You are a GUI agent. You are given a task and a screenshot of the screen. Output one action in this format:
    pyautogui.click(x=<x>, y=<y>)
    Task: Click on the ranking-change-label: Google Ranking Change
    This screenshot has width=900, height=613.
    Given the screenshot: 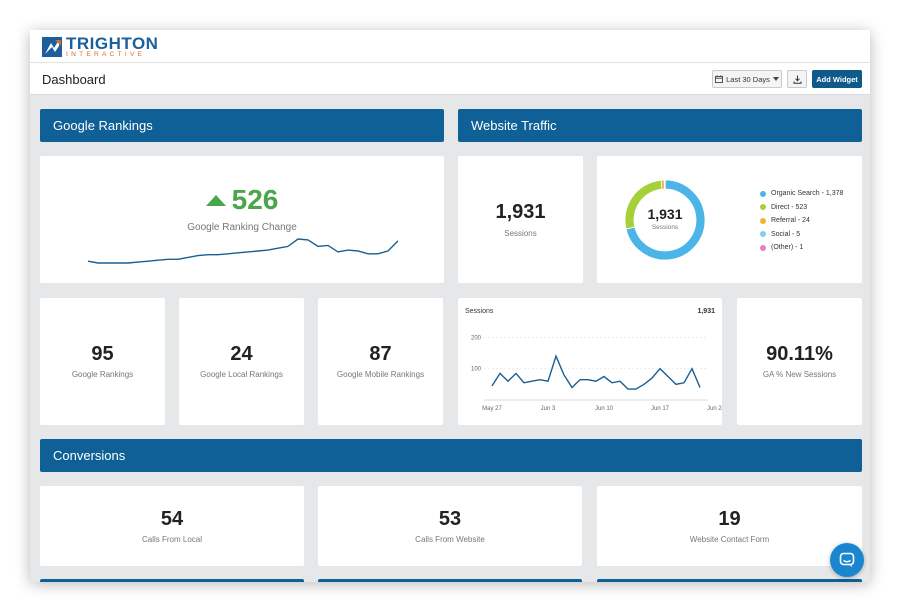 What is the action you would take?
    pyautogui.click(x=242, y=227)
    